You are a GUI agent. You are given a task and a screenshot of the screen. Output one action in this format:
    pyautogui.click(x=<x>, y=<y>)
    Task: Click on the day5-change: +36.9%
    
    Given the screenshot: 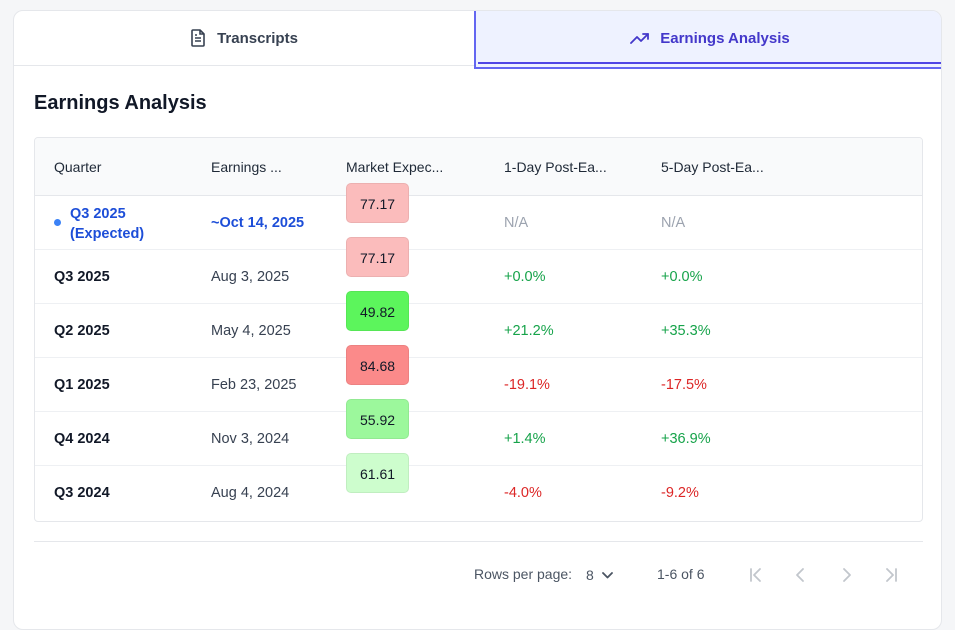 What is the action you would take?
    pyautogui.click(x=686, y=438)
    